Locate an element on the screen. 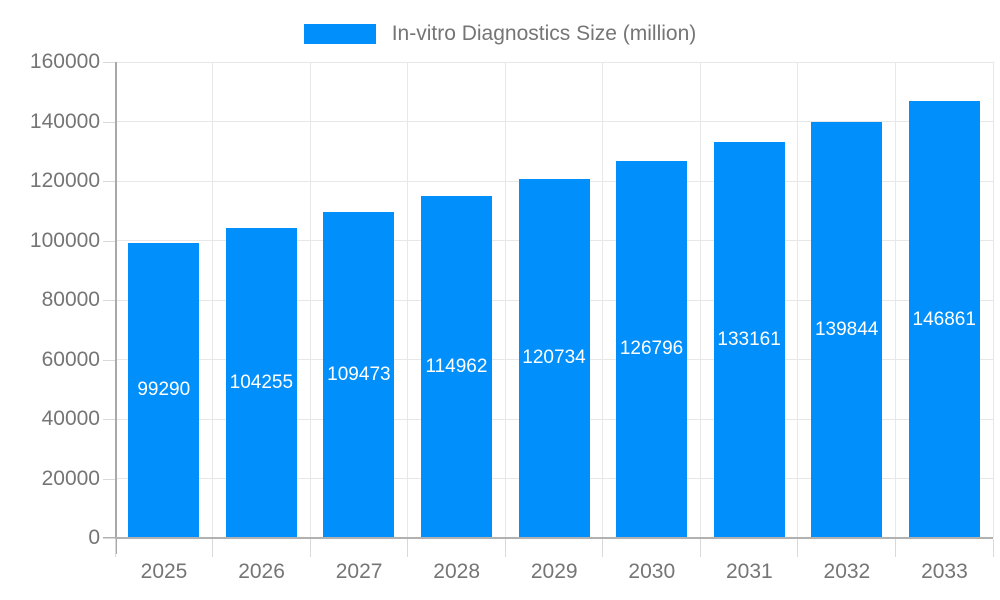 This screenshot has width=1000, height=600. legend-item: In-vitro Diagnostics Size (million) is located at coordinates (500, 34).